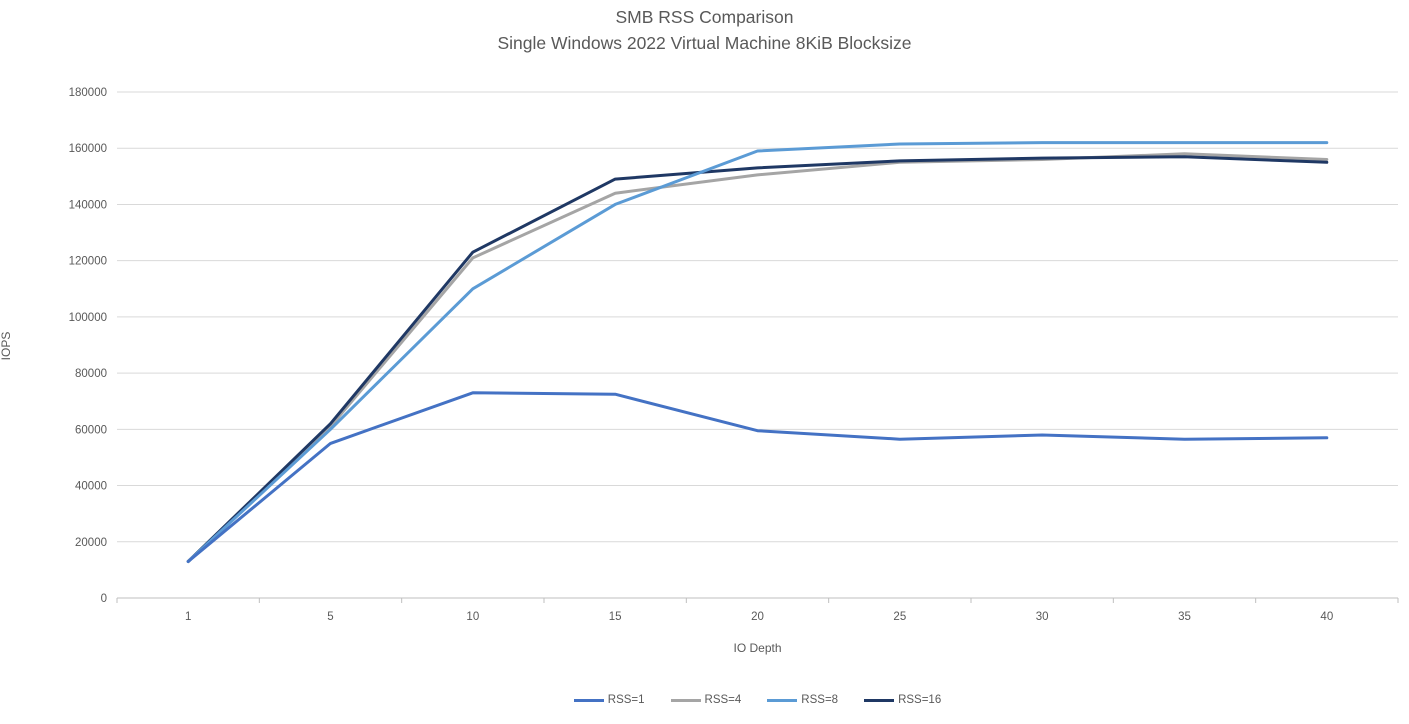 The height and width of the screenshot is (724, 1409). What do you see at coordinates (330, 617) in the screenshot?
I see `x-tick-label: 5` at bounding box center [330, 617].